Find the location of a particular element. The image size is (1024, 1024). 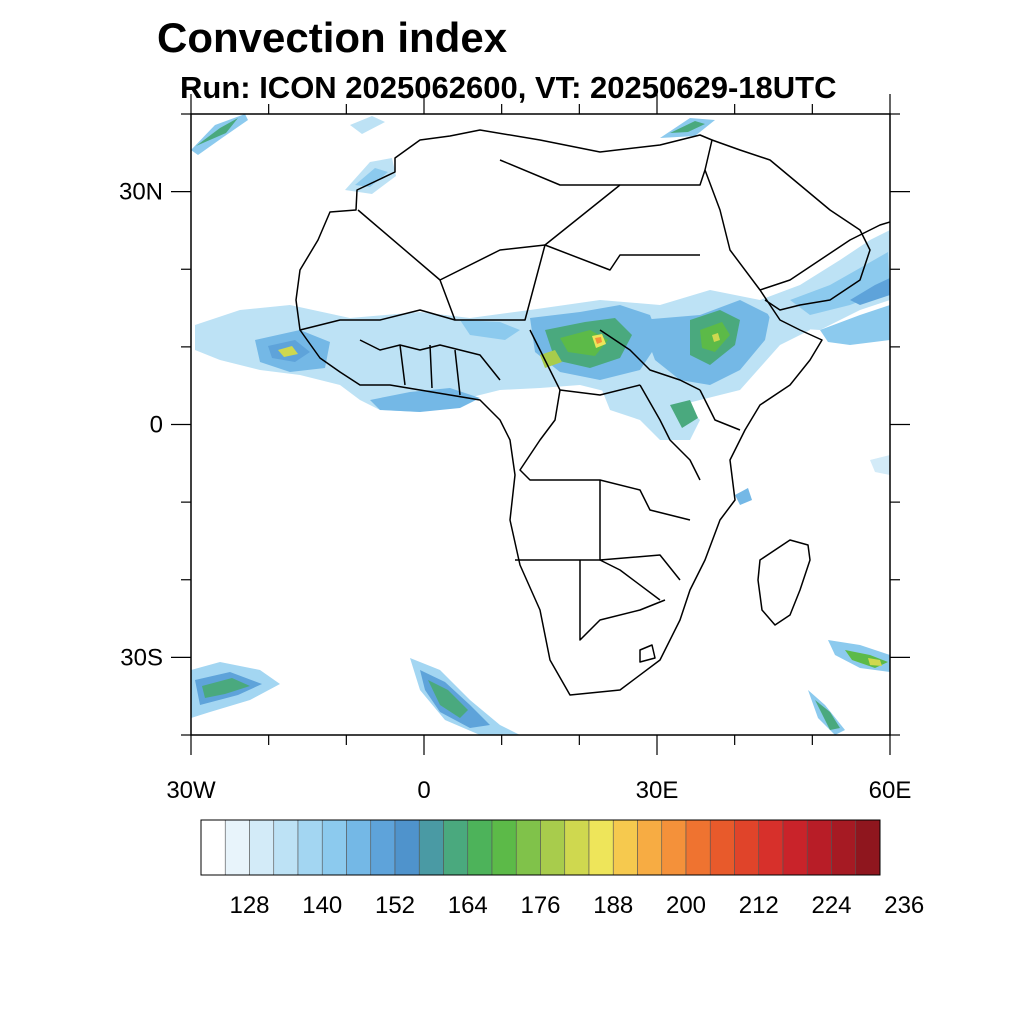

colorbar-label: 128 is located at coordinates (249, 905).